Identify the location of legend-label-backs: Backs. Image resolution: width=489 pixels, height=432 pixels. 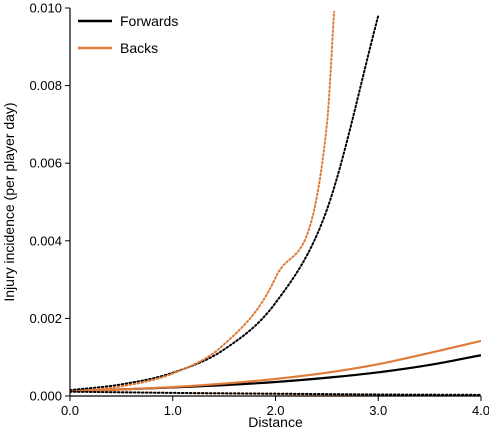
(139, 48).